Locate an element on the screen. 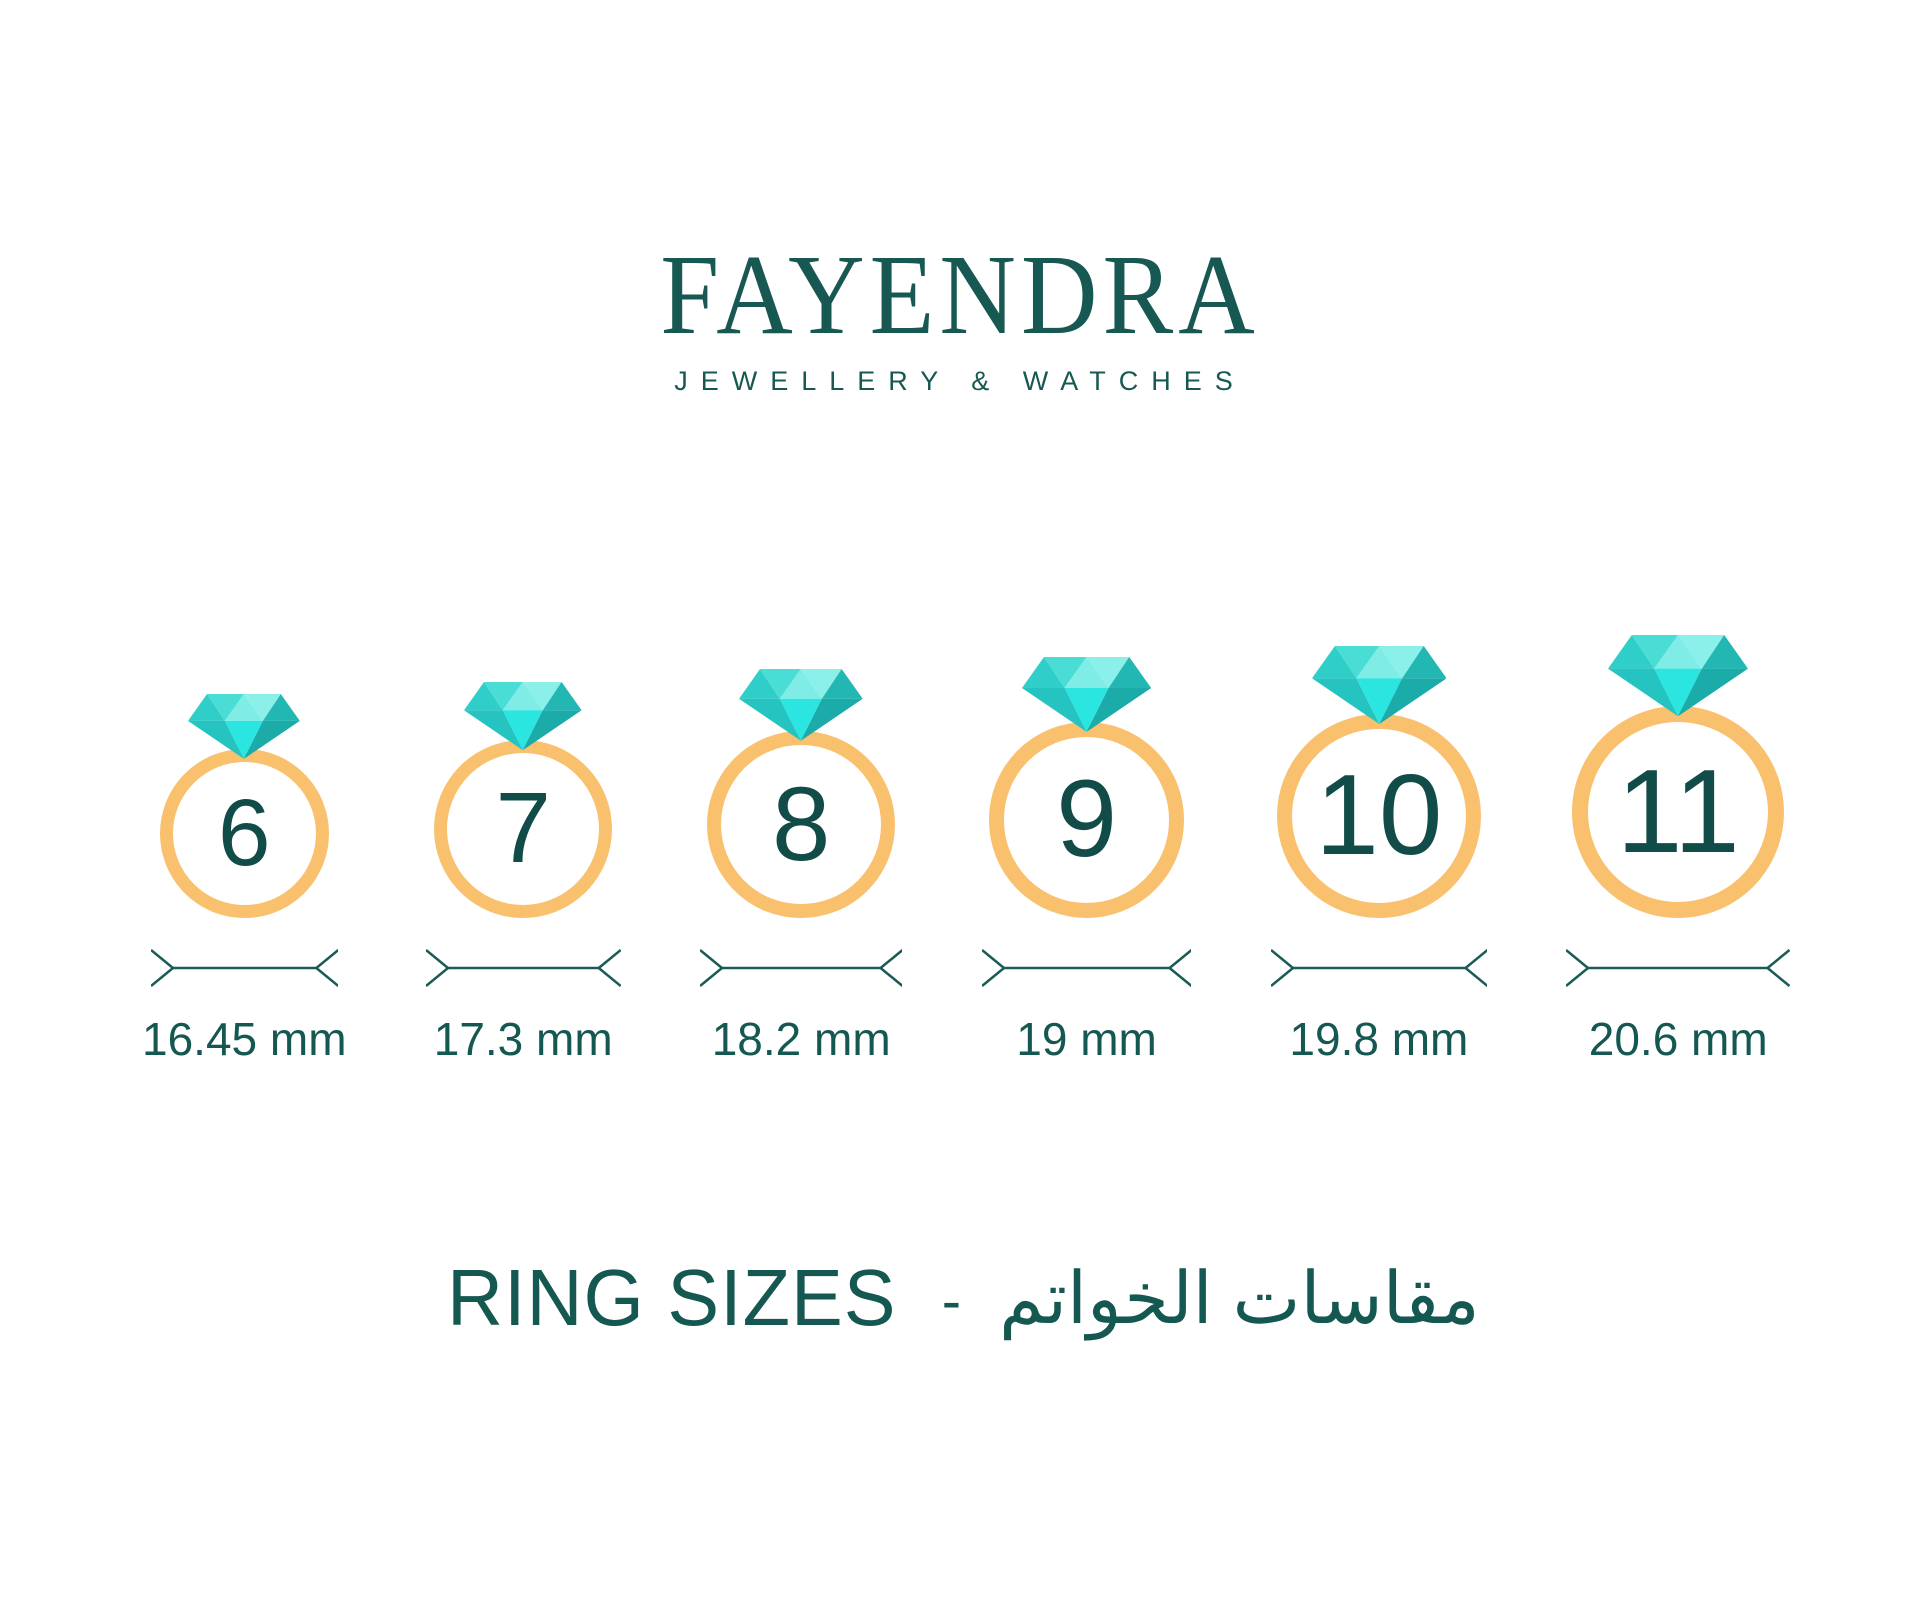  footer-title: RING SIZES - مقاسات الخواتم is located at coordinates (960, 1298).